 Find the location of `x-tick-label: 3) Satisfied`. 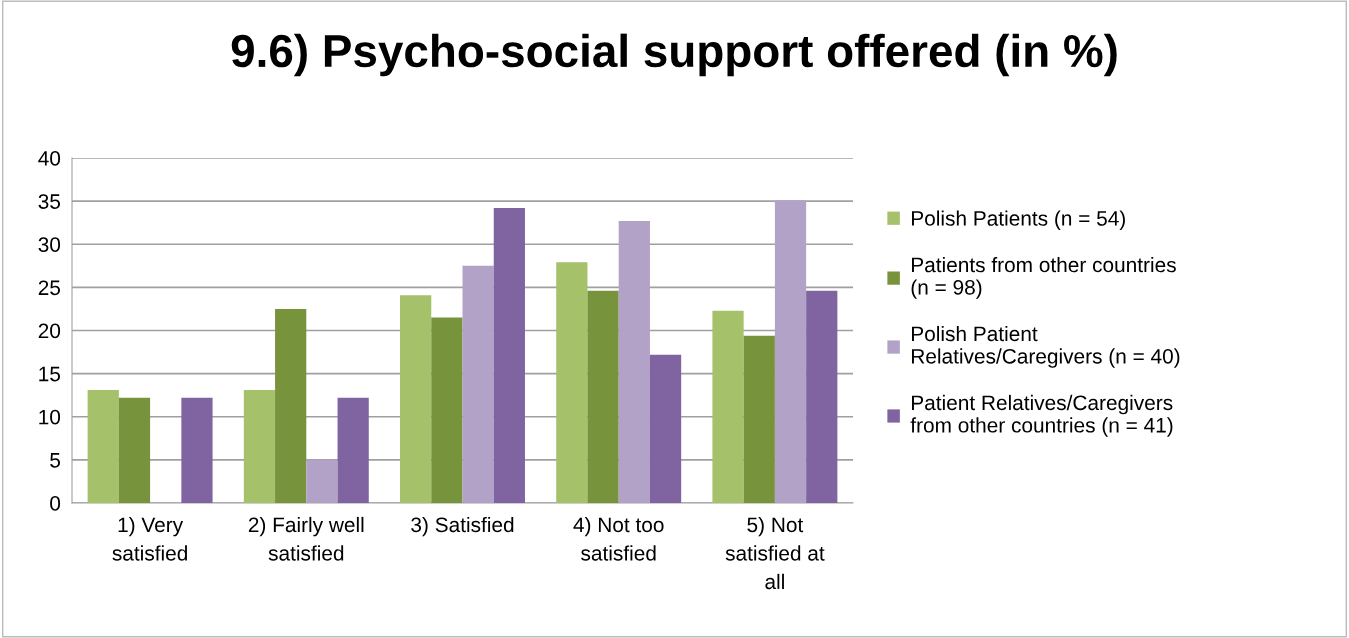

x-tick-label: 3) Satisfied is located at coordinates (462, 526).